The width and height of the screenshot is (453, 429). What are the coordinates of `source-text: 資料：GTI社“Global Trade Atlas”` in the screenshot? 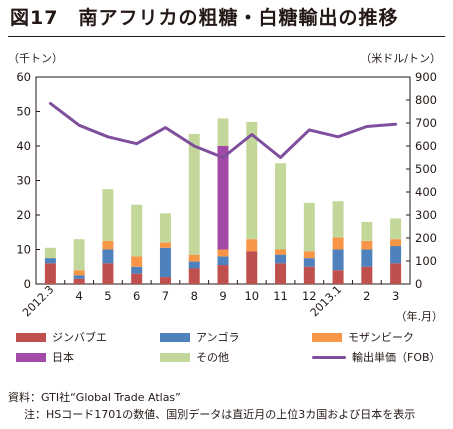 It's located at (94, 397).